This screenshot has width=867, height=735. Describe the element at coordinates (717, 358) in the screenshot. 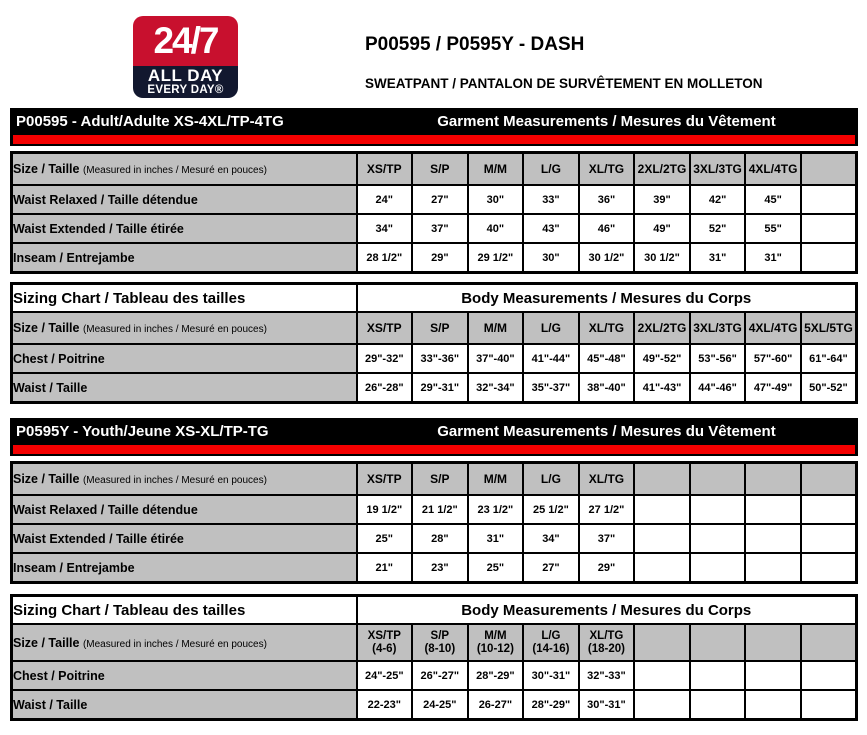

I see `value-cell: 53"-56"` at that location.